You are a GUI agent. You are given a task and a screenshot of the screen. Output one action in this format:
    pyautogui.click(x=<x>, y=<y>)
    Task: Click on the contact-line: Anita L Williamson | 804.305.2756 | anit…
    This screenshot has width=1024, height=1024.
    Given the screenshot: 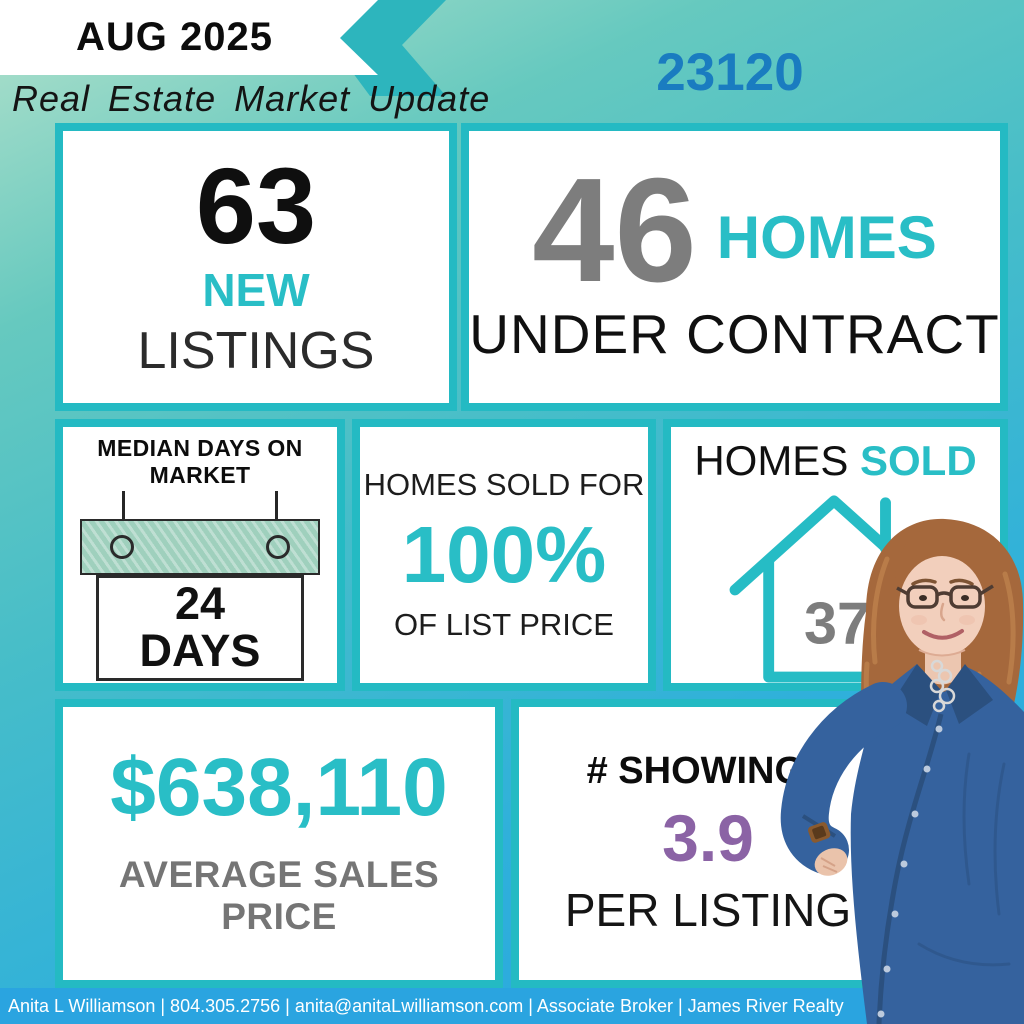 What is the action you would take?
    pyautogui.click(x=426, y=1005)
    